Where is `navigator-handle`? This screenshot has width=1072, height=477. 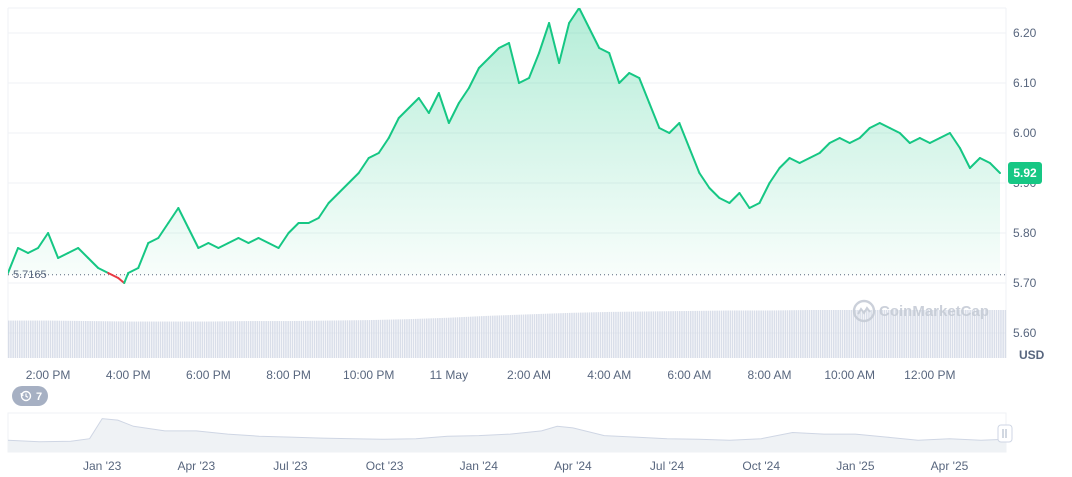 navigator-handle is located at coordinates (1005, 433).